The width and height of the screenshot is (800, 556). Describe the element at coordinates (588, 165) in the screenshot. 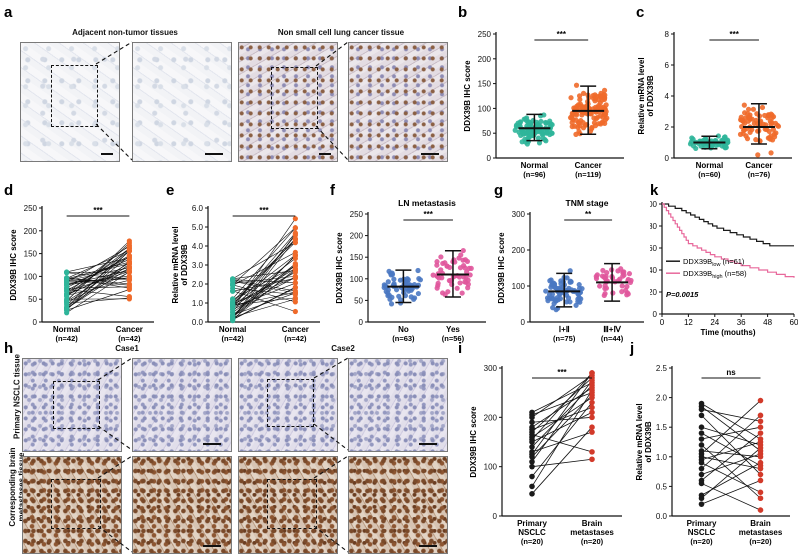

I see `x-category-label: Cancer` at that location.